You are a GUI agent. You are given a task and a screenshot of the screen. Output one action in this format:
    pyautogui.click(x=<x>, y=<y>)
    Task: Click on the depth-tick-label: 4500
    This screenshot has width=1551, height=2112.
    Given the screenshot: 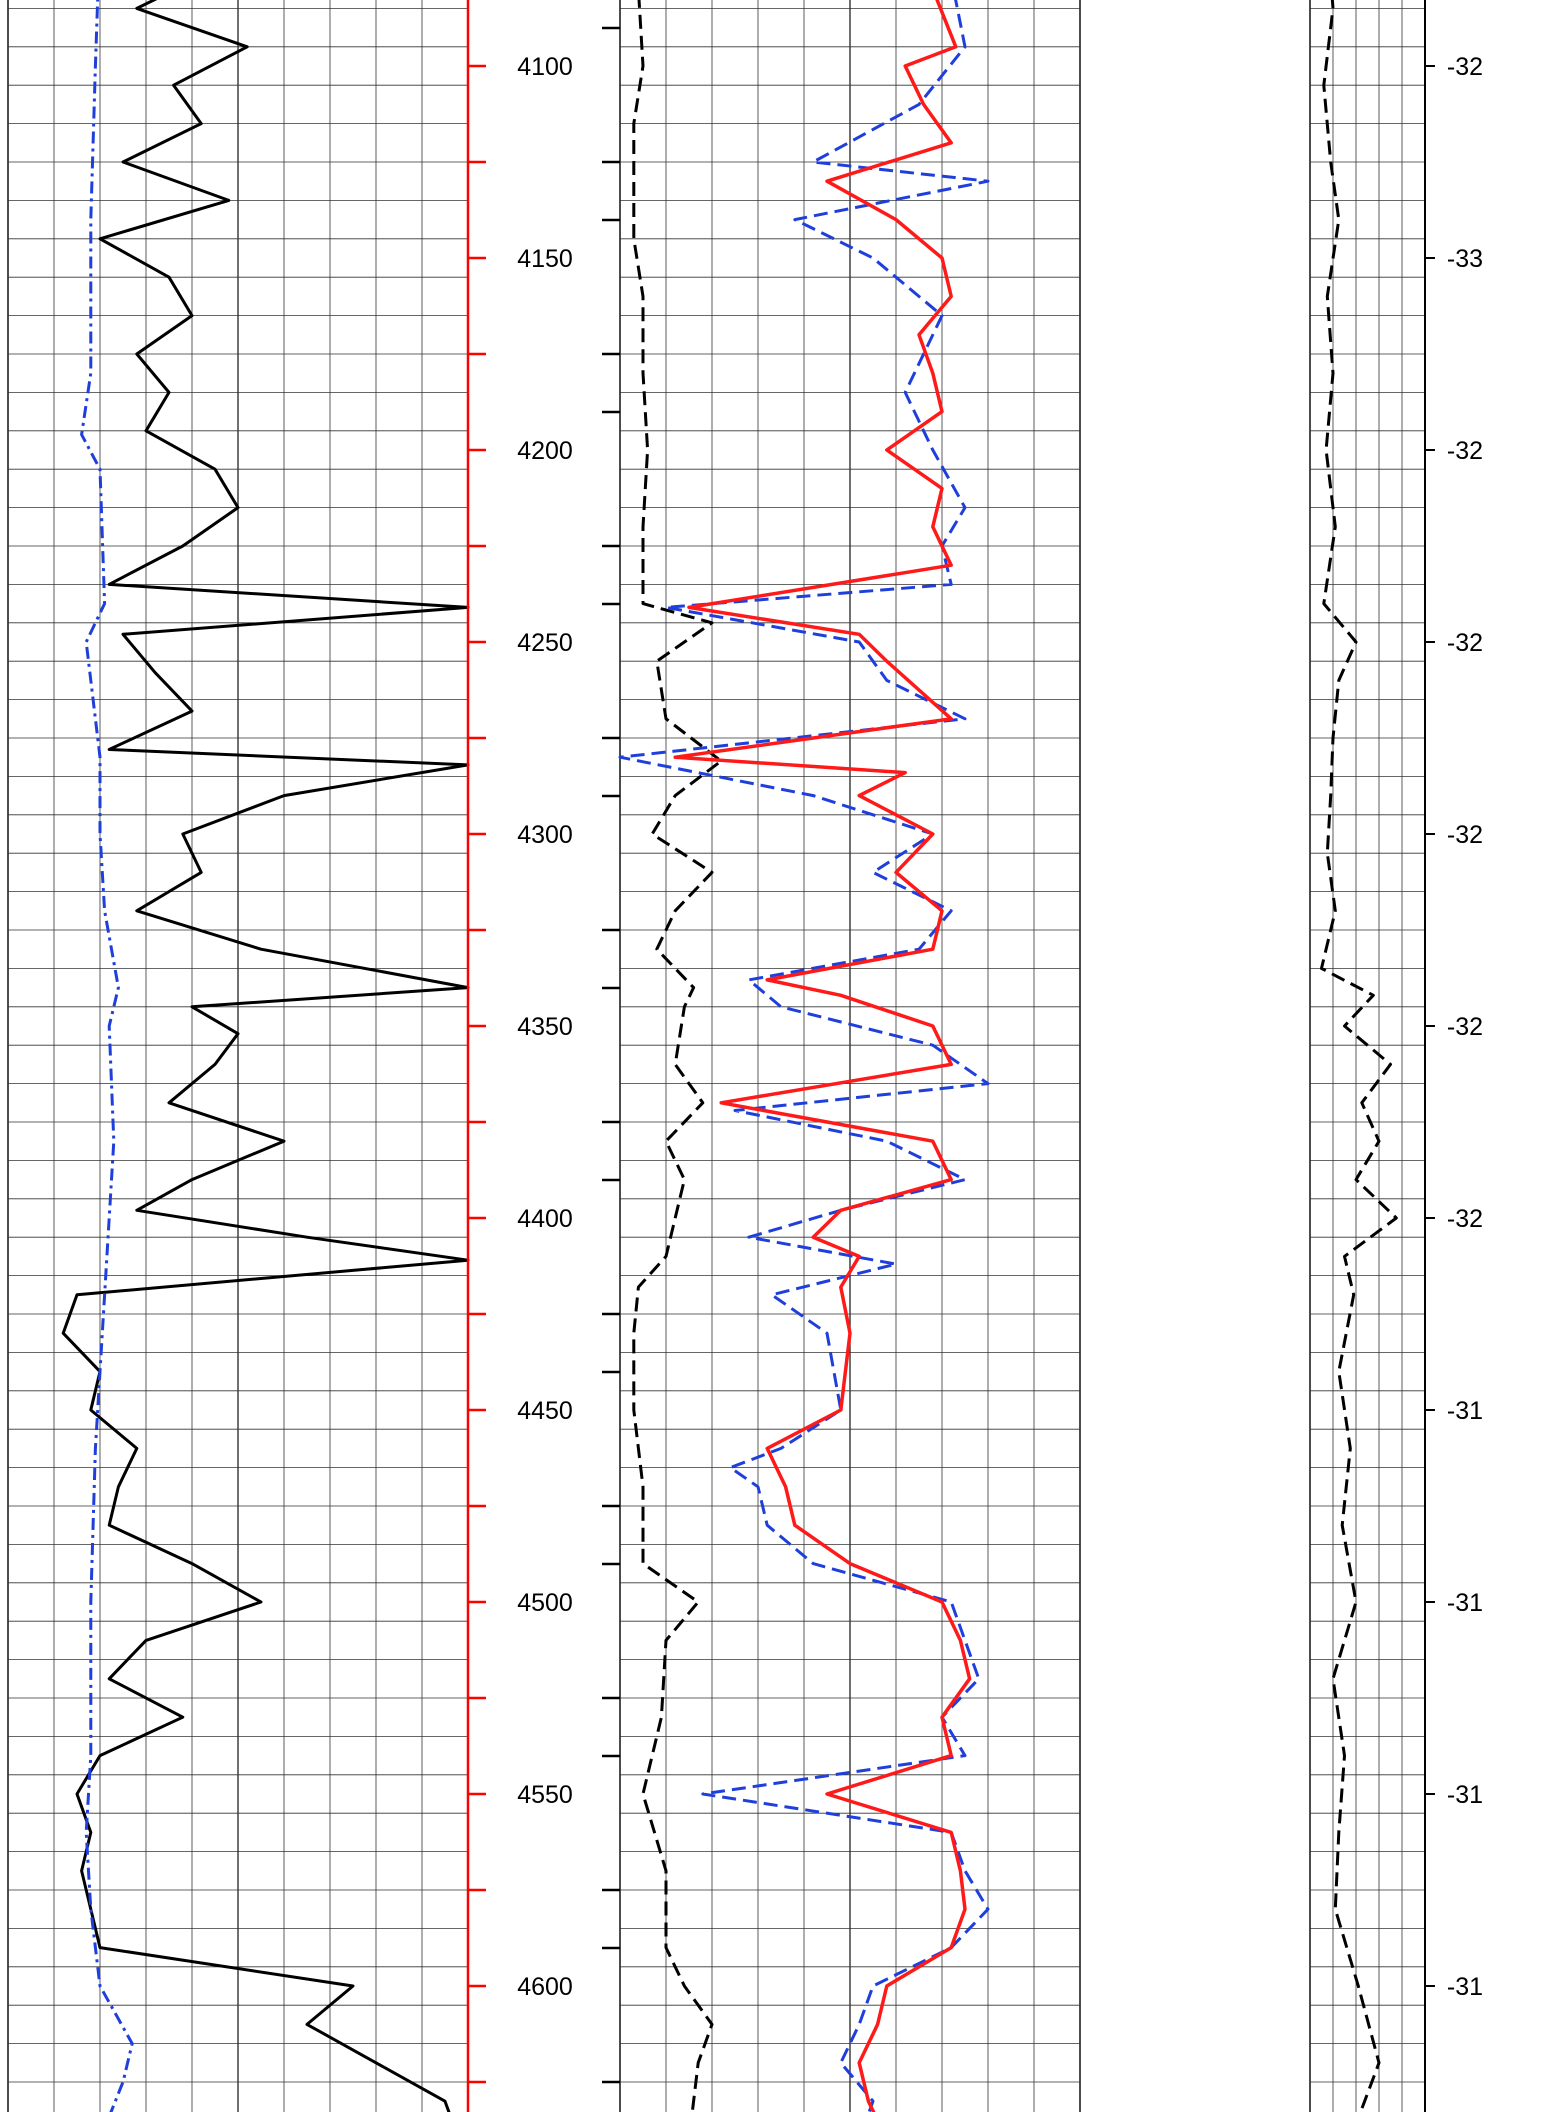 What is the action you would take?
    pyautogui.click(x=545, y=1603)
    